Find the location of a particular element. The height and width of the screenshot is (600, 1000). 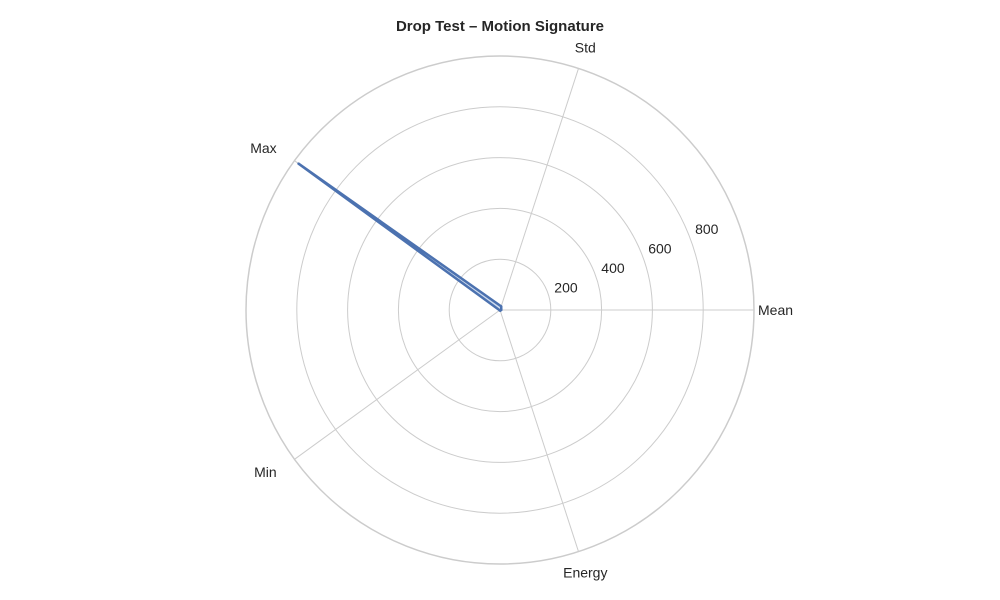

tick-label-800: 800 is located at coordinates (707, 229).